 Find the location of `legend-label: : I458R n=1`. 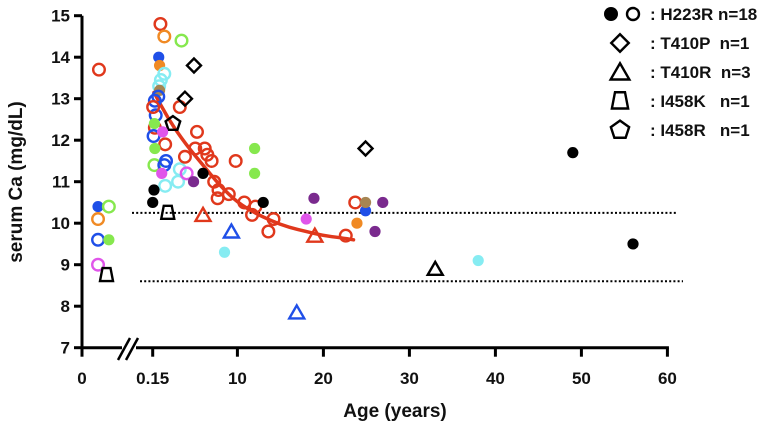

legend-label: : I458R n=1 is located at coordinates (700, 130).